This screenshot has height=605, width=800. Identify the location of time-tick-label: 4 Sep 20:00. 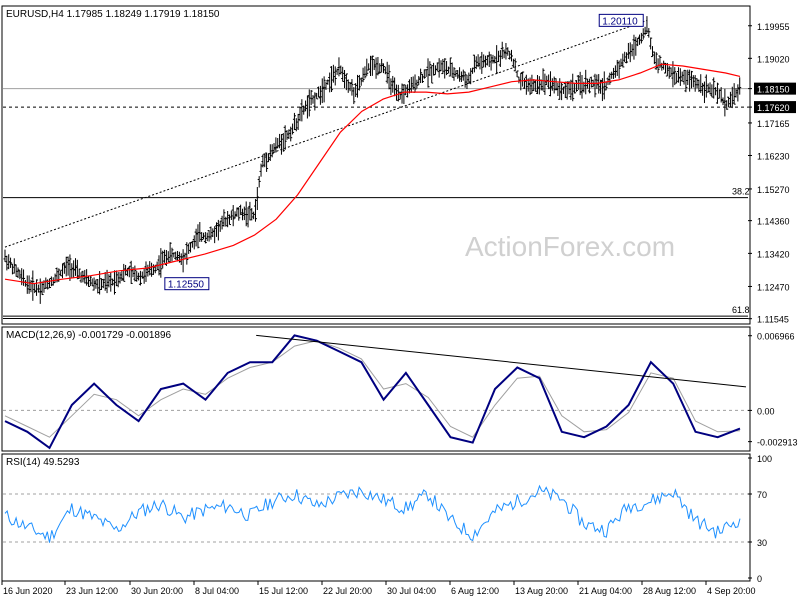
(731, 591).